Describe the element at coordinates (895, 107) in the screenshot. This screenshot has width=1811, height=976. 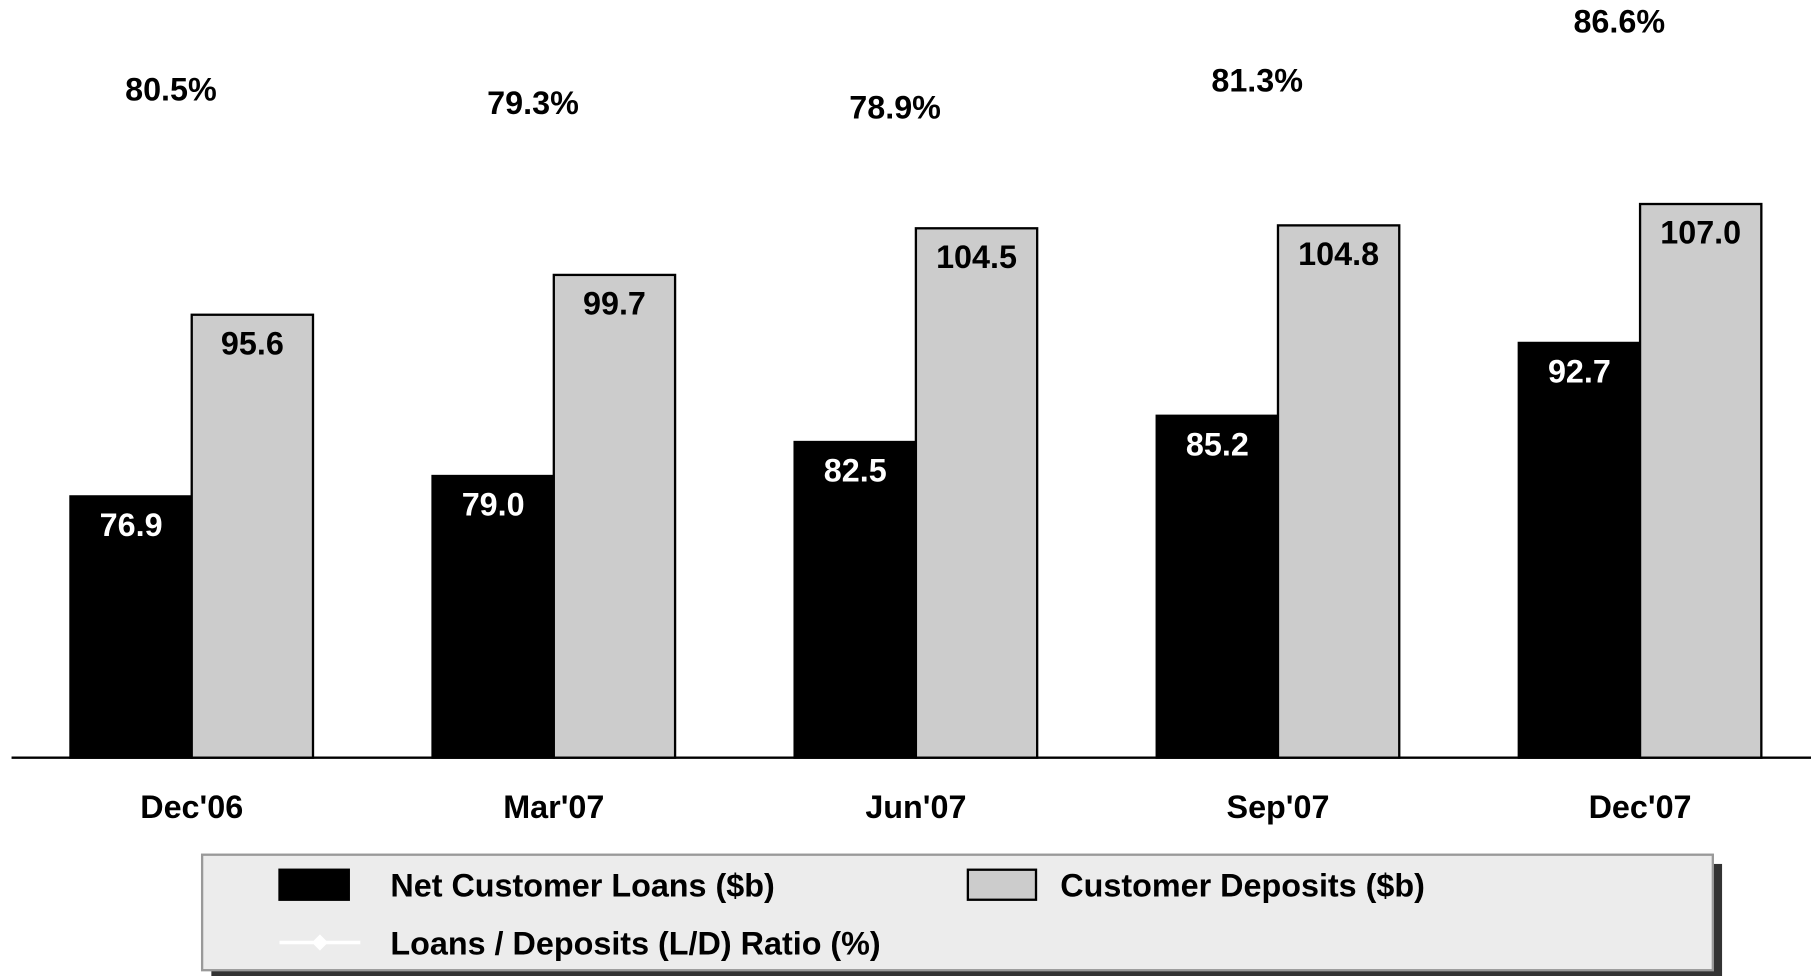
I see `data-label: 78.9%` at that location.